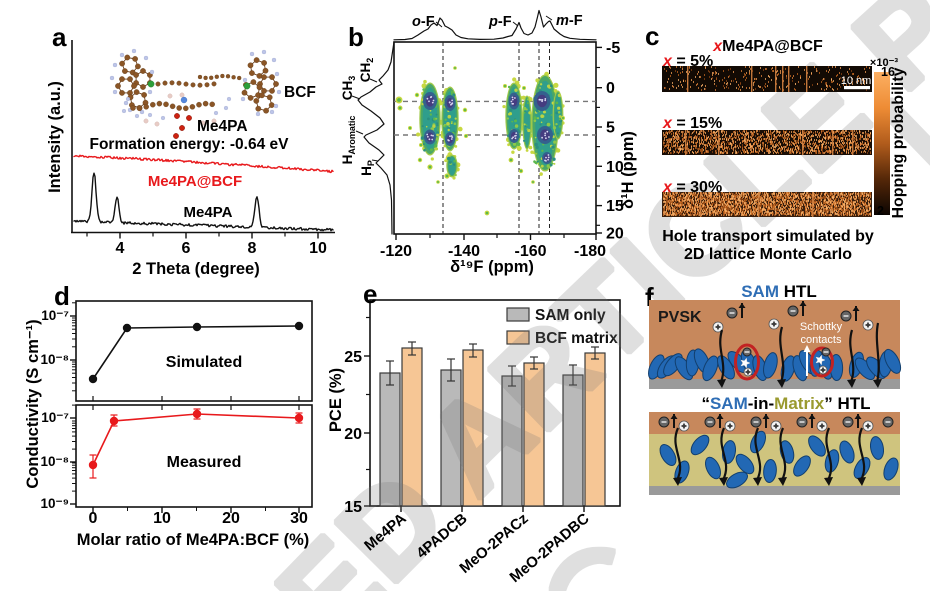 This screenshot has height=591, width=930. What do you see at coordinates (500, 22) in the screenshot?
I see `svg-text: p-F` at bounding box center [500, 22].